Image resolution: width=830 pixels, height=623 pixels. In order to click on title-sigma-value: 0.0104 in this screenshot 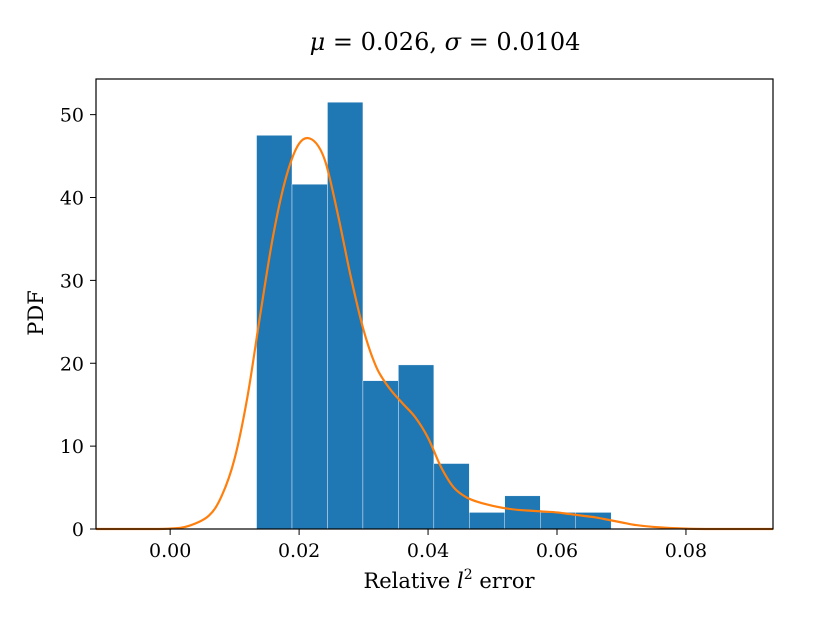, I will do `click(538, 42)`.